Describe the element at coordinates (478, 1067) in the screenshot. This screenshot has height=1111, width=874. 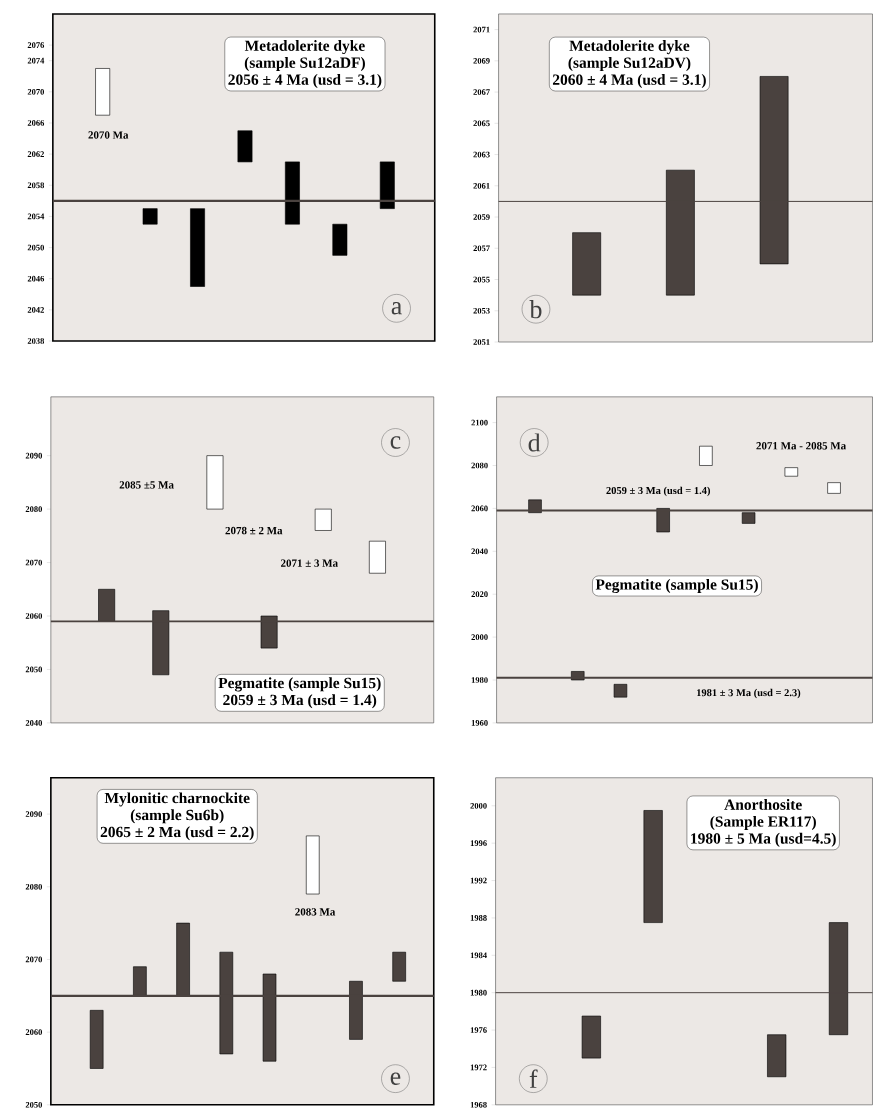
I see `y-tick-label: 1972` at that location.